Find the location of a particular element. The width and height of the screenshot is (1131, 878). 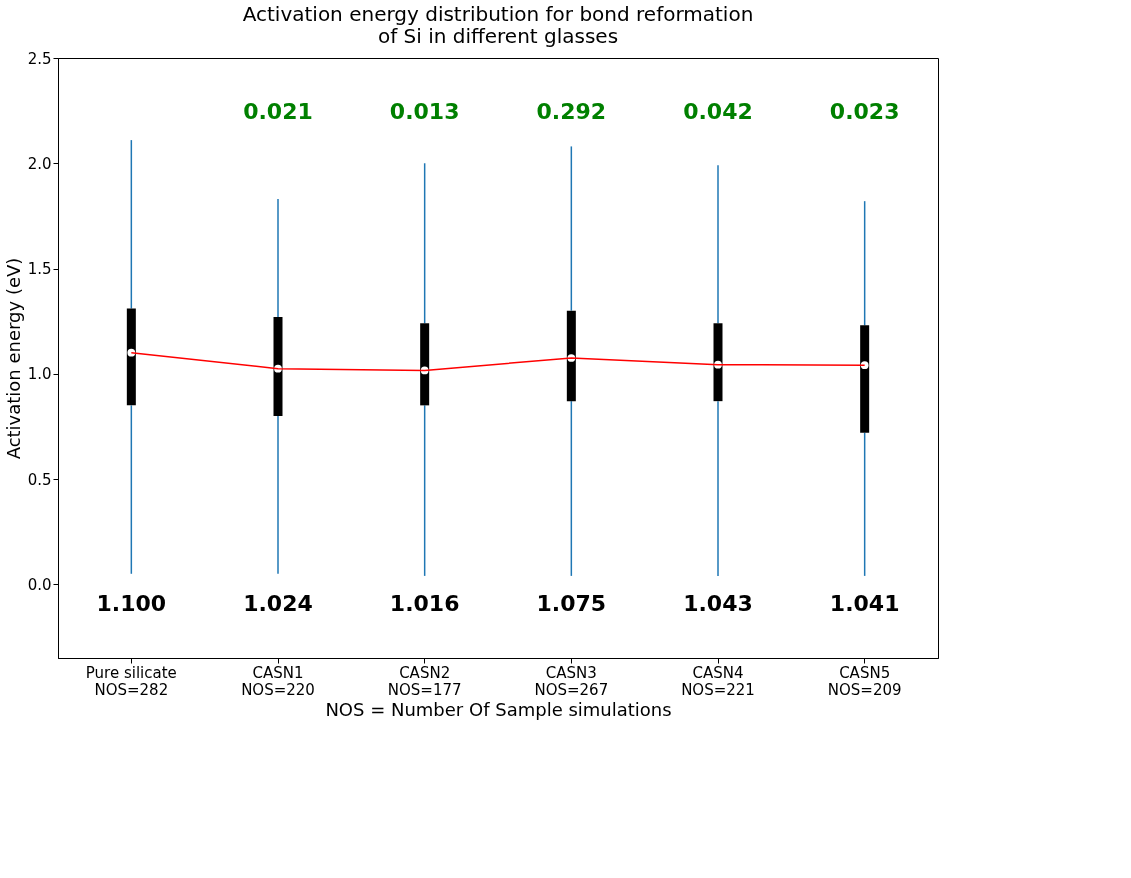

y-tick-label: 0.0 is located at coordinates (39, 584).